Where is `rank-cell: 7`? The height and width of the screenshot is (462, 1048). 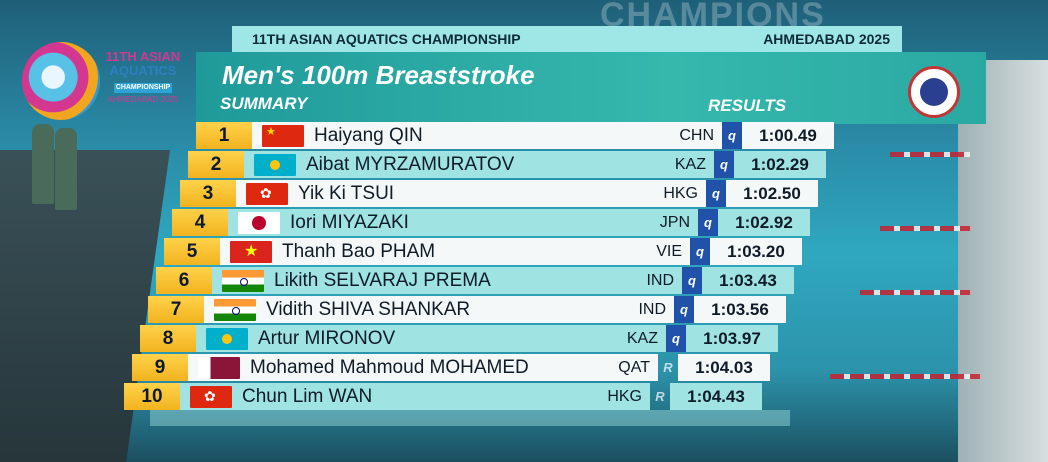 rank-cell: 7 is located at coordinates (176, 309).